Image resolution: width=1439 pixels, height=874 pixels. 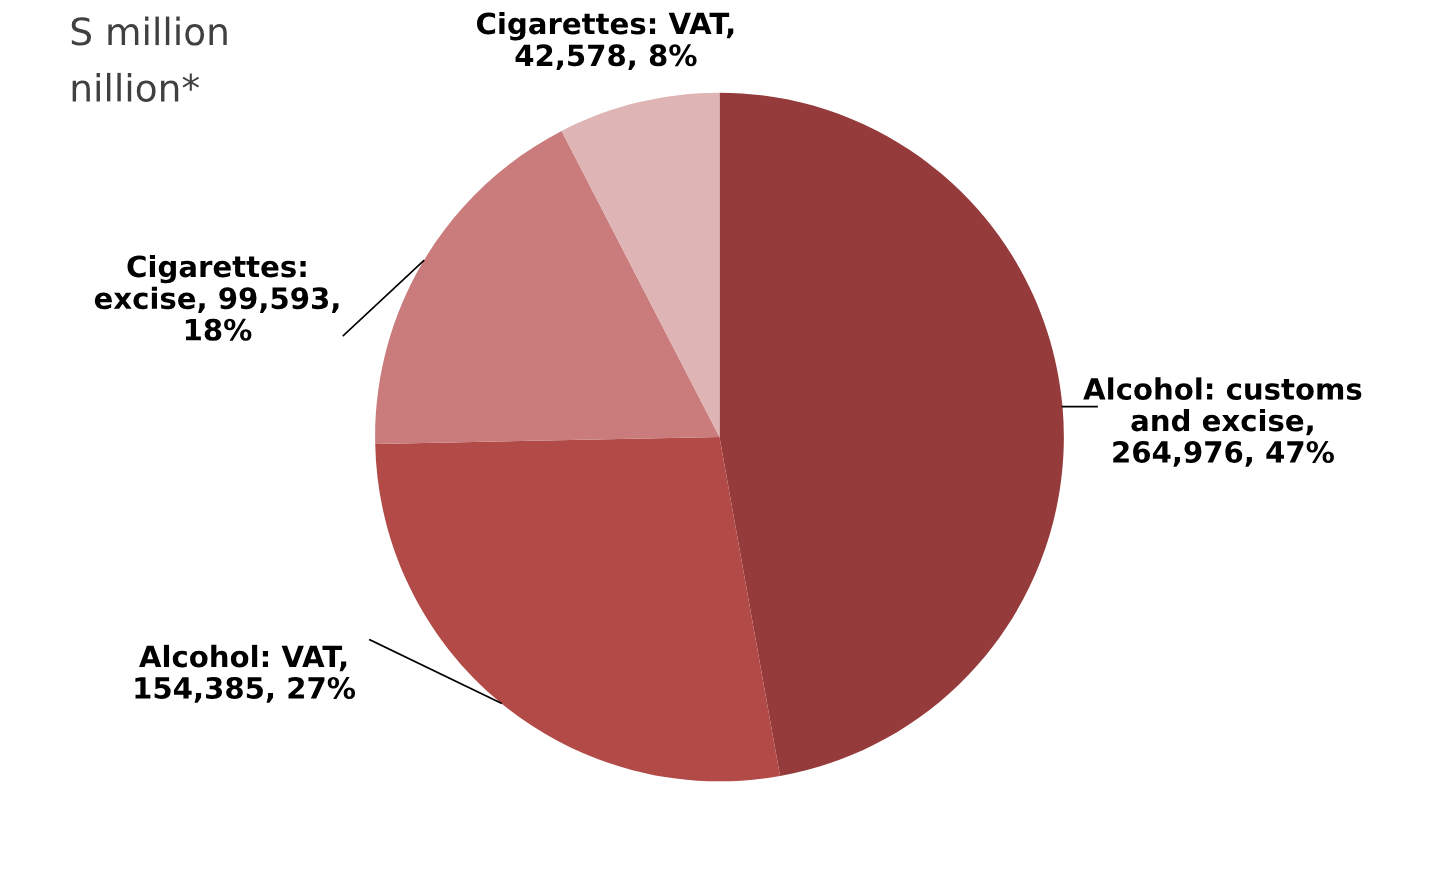 I want to click on text: nillion*, so click(x=136, y=87).